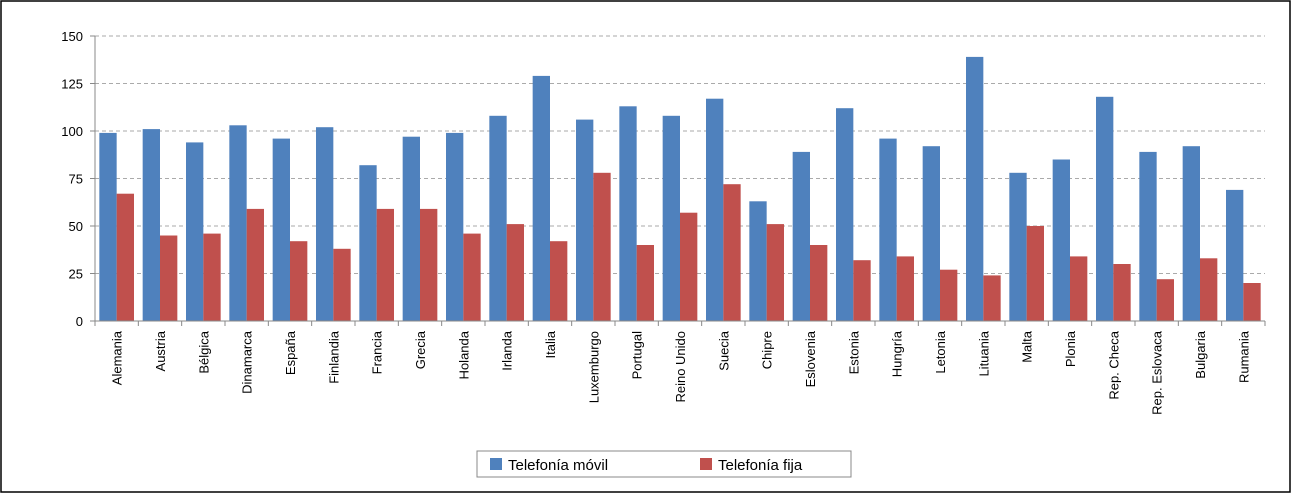 Image resolution: width=1292 pixels, height=493 pixels. I want to click on x-tick-label: Holanda, so click(463, 354).